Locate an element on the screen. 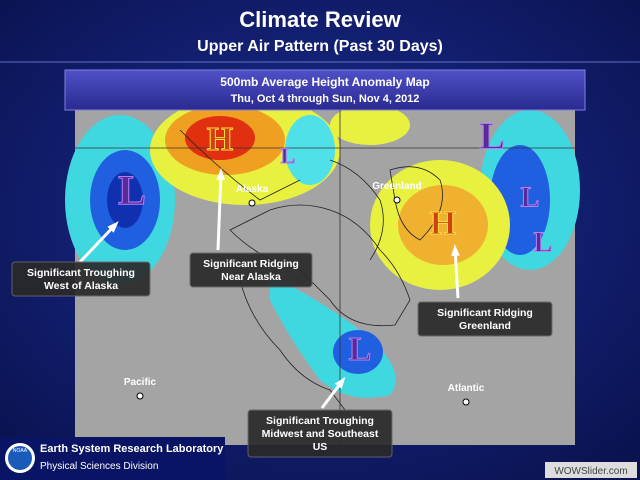  map-title-bar is located at coordinates (325, 90).